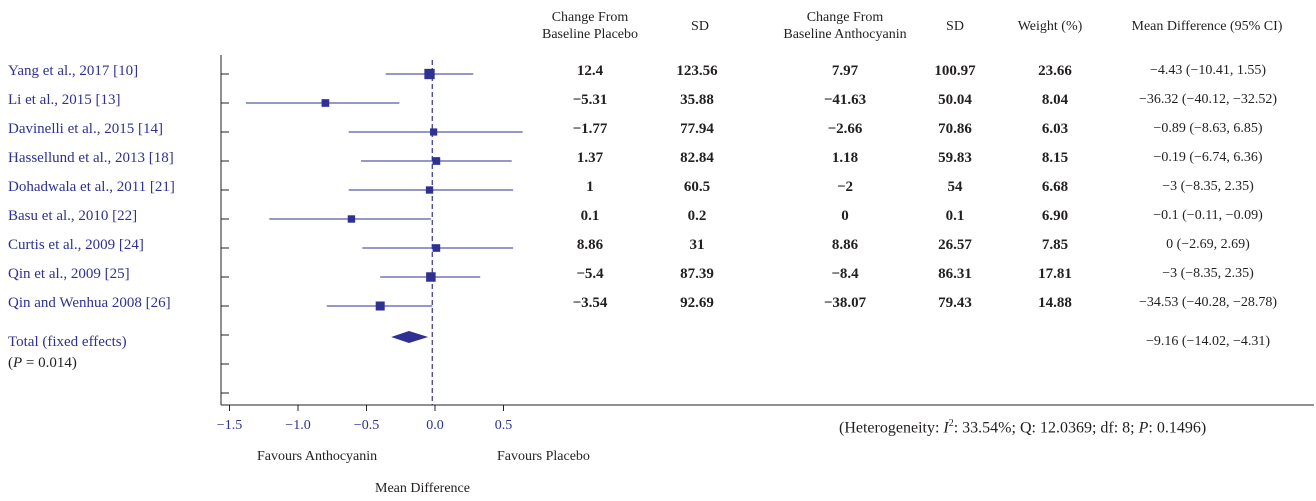 The image size is (1316, 501). I want to click on cell-cp: −1.77, so click(590, 129).